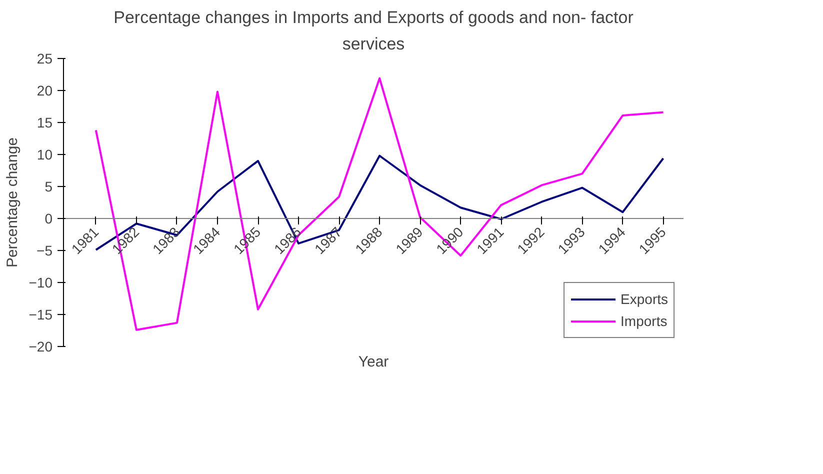 The image size is (823, 474). What do you see at coordinates (644, 299) in the screenshot?
I see `legend-label: Exports` at bounding box center [644, 299].